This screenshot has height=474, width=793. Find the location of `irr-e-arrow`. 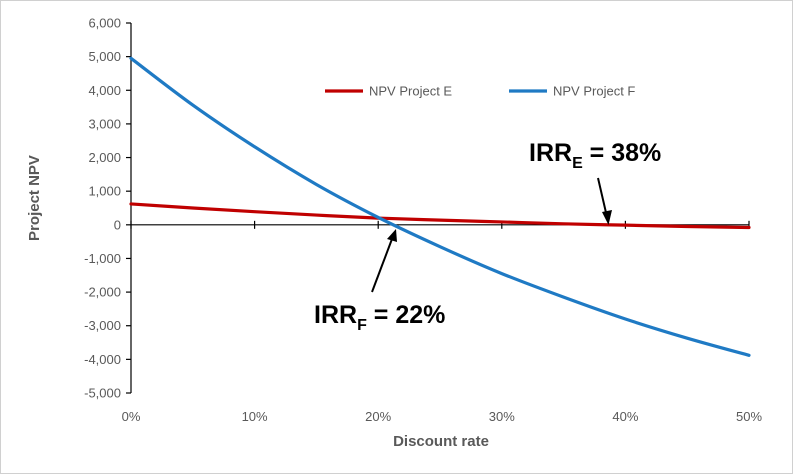

irr-e-arrow is located at coordinates (602, 197).